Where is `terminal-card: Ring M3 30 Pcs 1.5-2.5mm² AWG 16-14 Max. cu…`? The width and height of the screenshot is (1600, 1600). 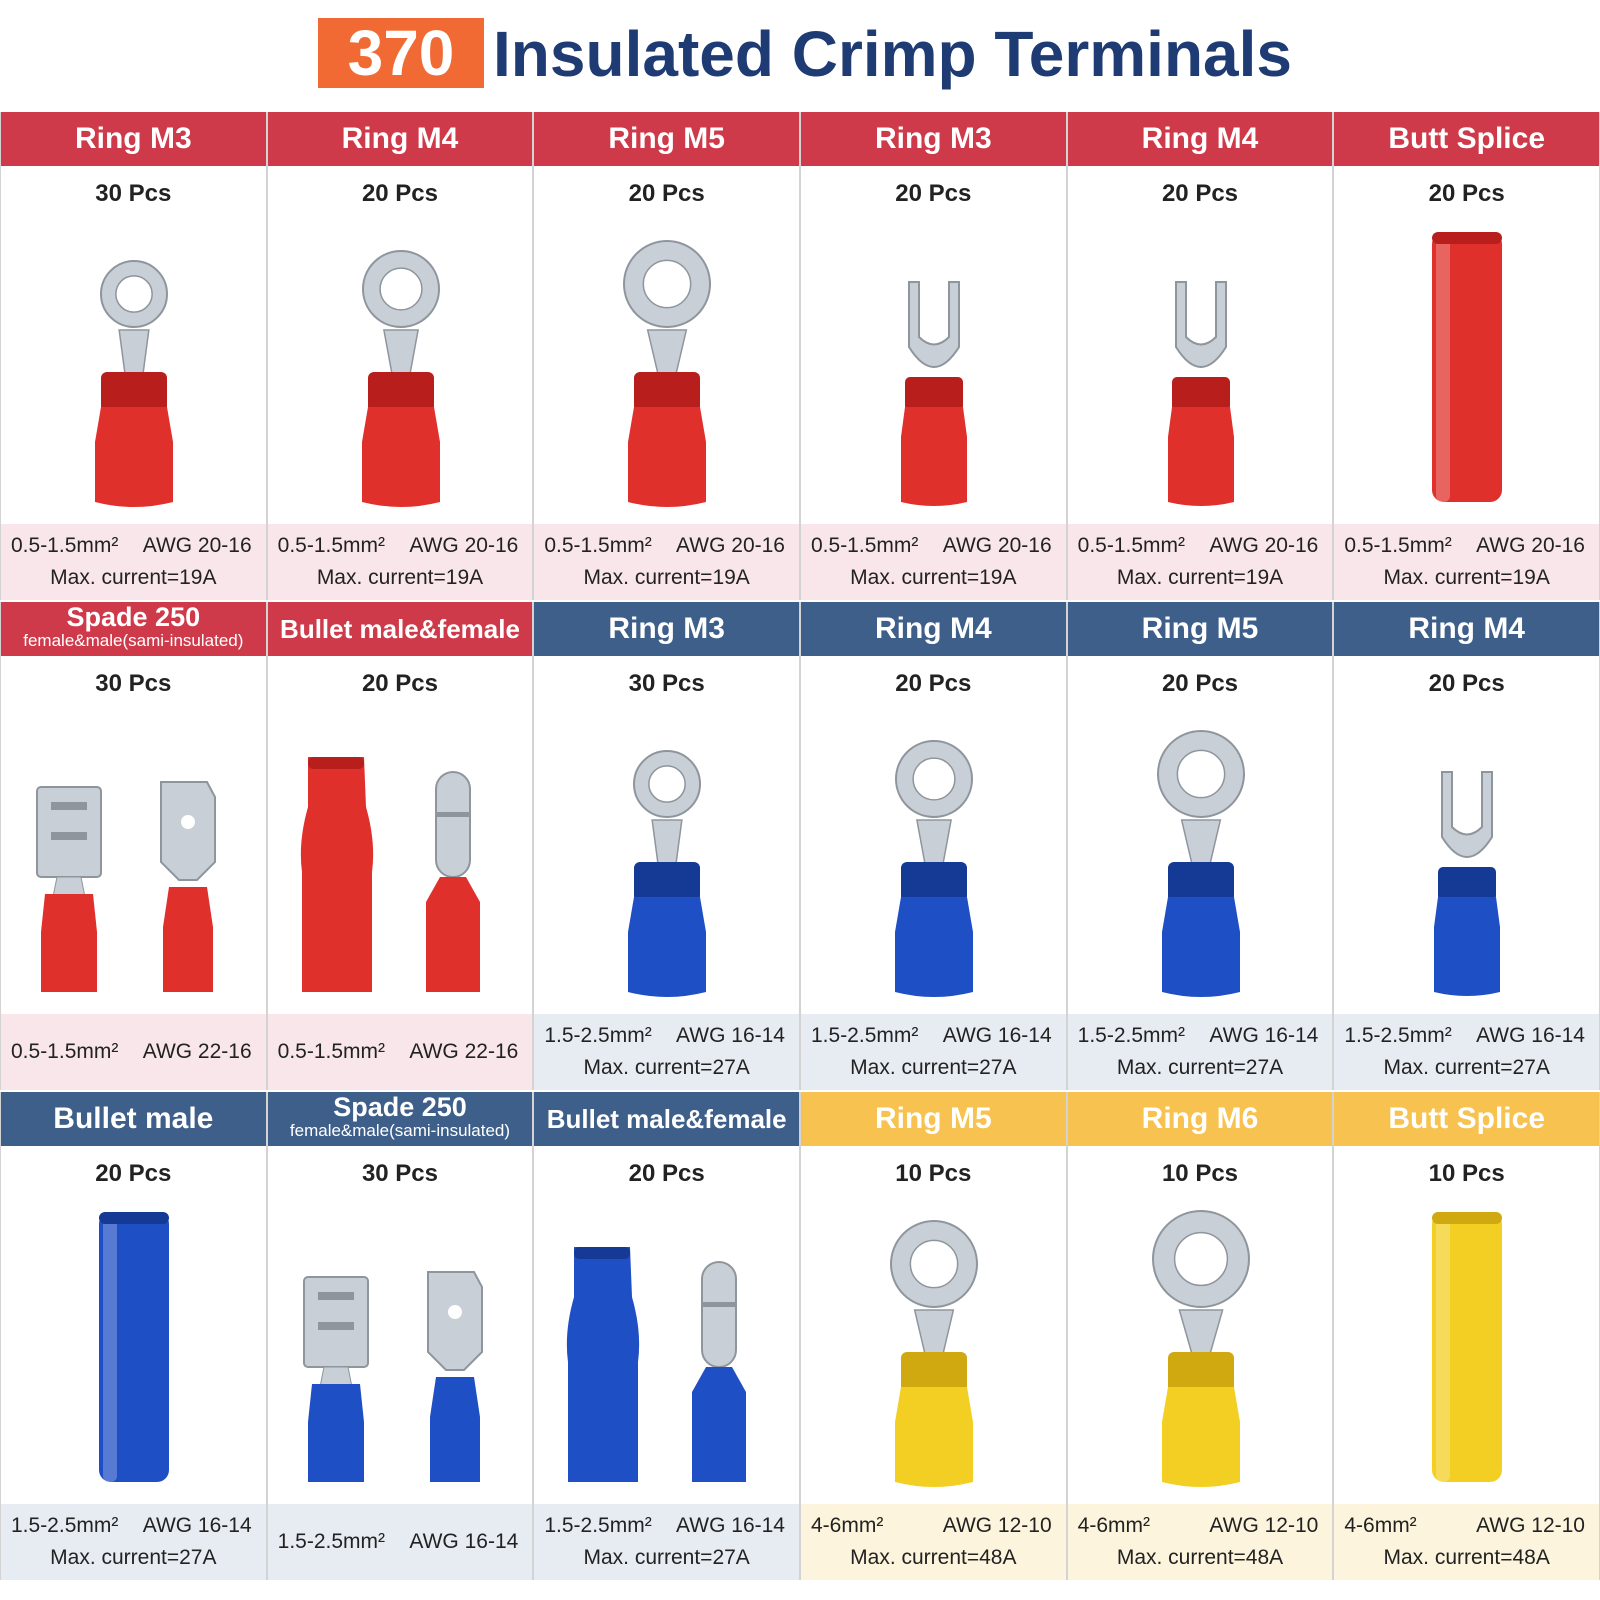
terminal-card: Ring M3 30 Pcs 1.5-2.5mm² AWG 16-14 Max. cu… is located at coordinates (666, 846).